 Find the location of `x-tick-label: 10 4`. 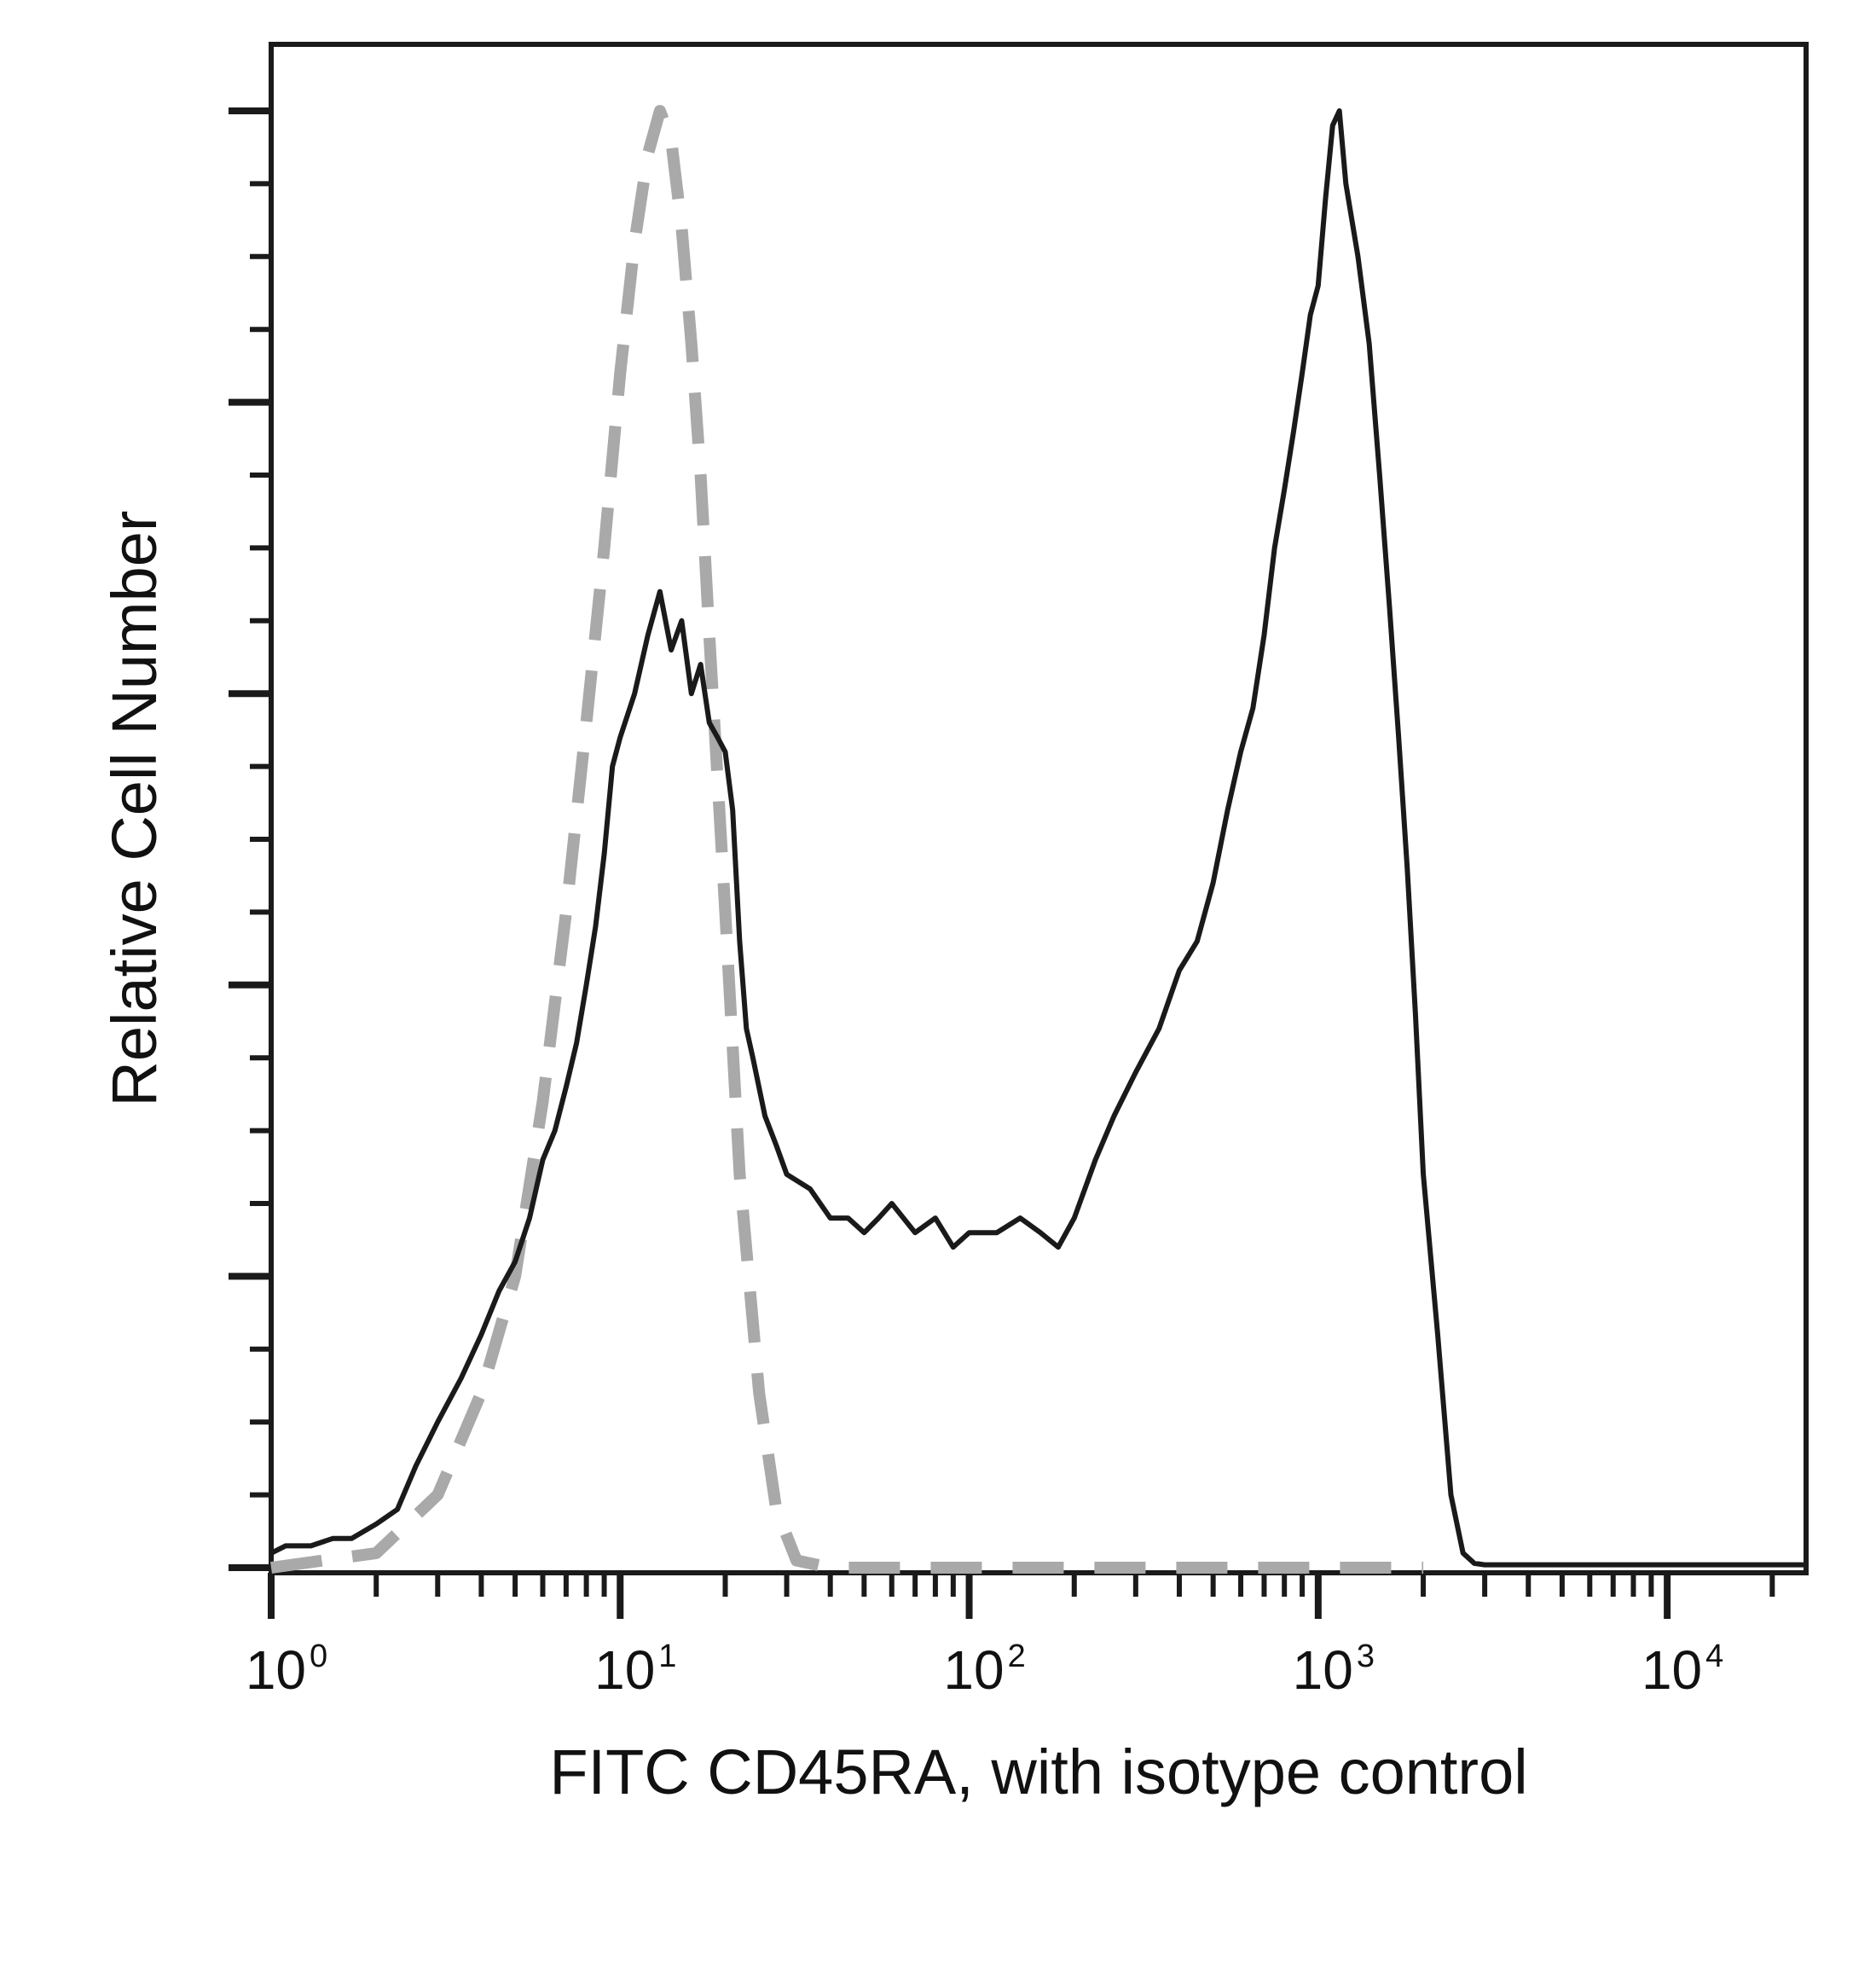

x-tick-label: 10 4 is located at coordinates (1682, 1670).